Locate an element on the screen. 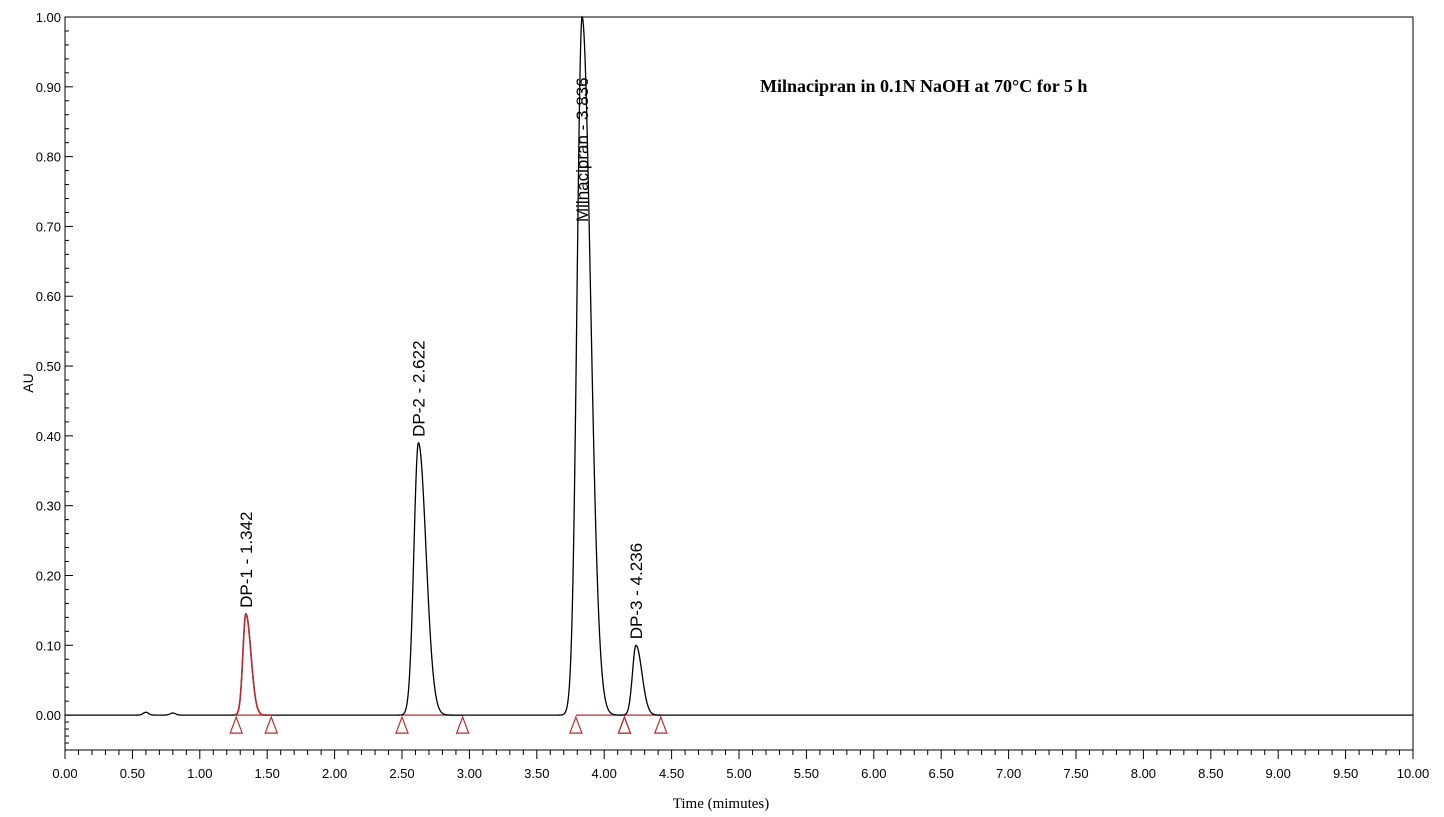  x-tick-label: 7.00 is located at coordinates (1008, 773).